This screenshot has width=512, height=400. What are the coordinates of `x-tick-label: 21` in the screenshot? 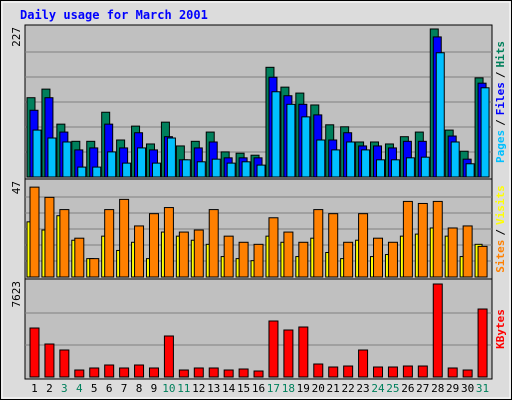 It's located at (333, 388).